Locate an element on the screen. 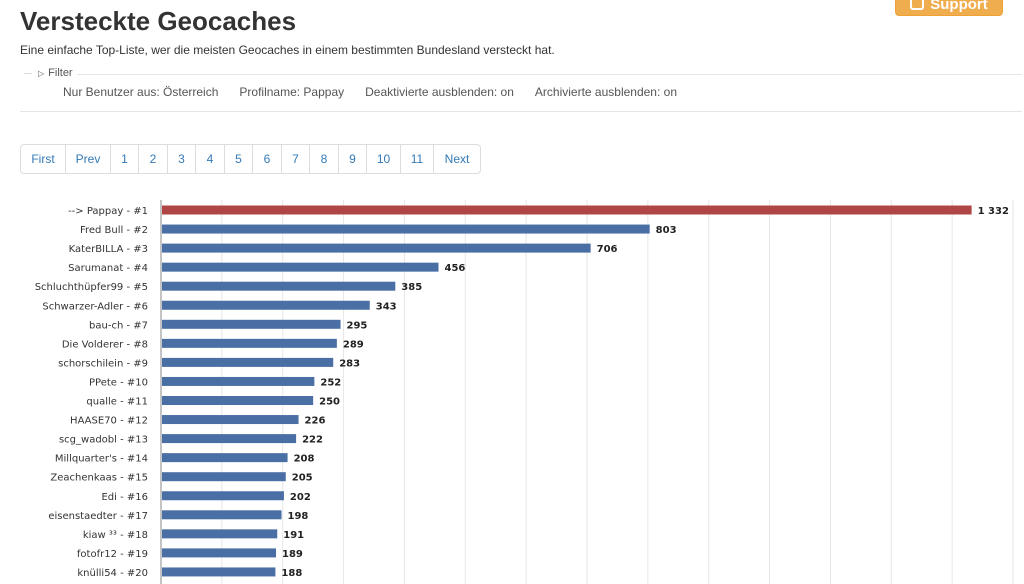  value-label: 283 is located at coordinates (349, 363).